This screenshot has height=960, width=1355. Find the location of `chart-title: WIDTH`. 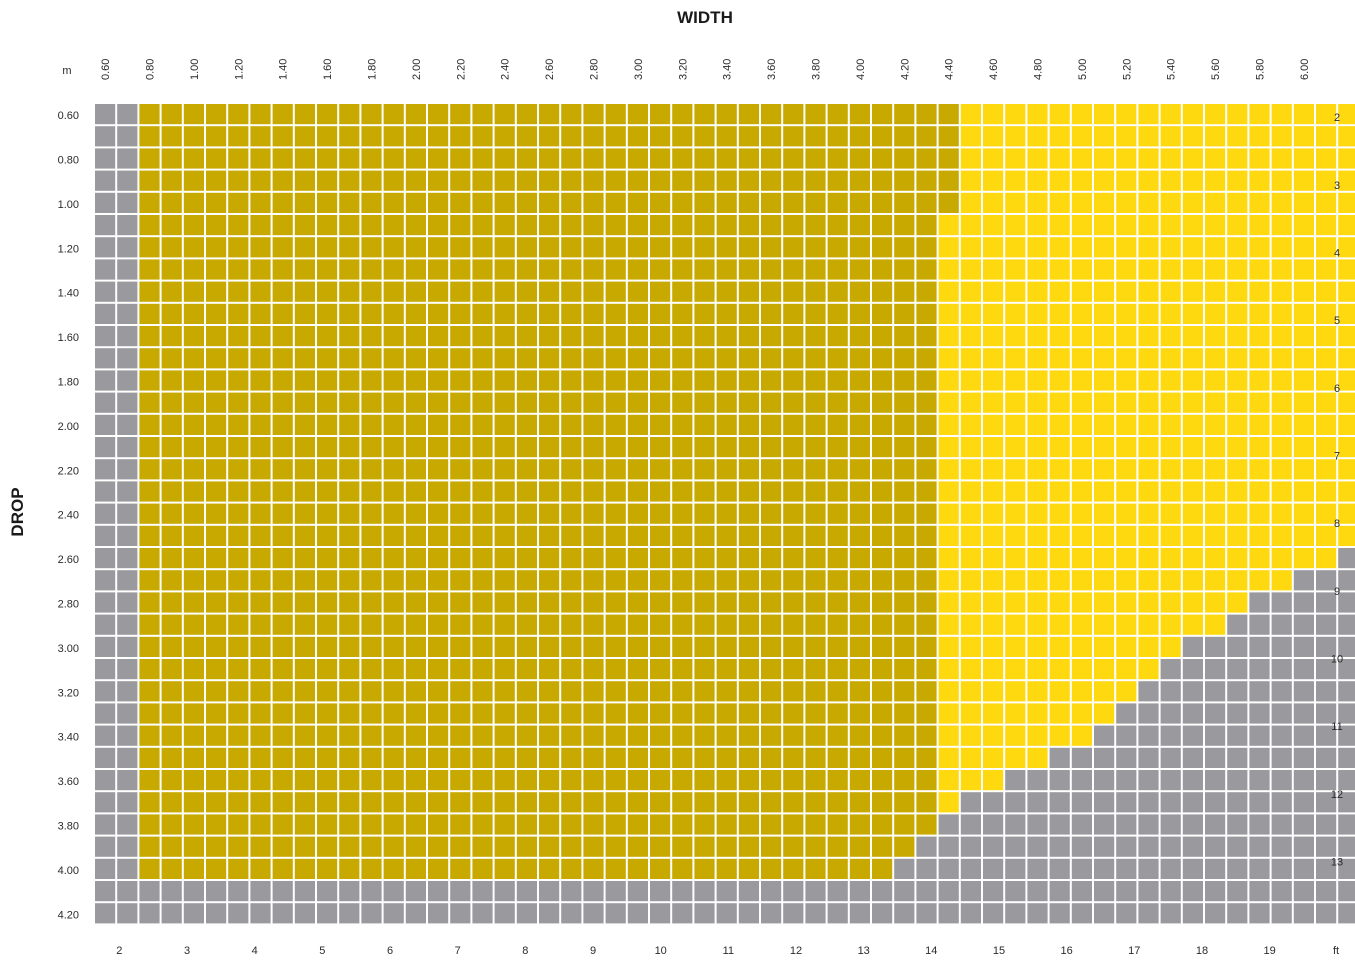

chart-title: WIDTH is located at coordinates (705, 17).